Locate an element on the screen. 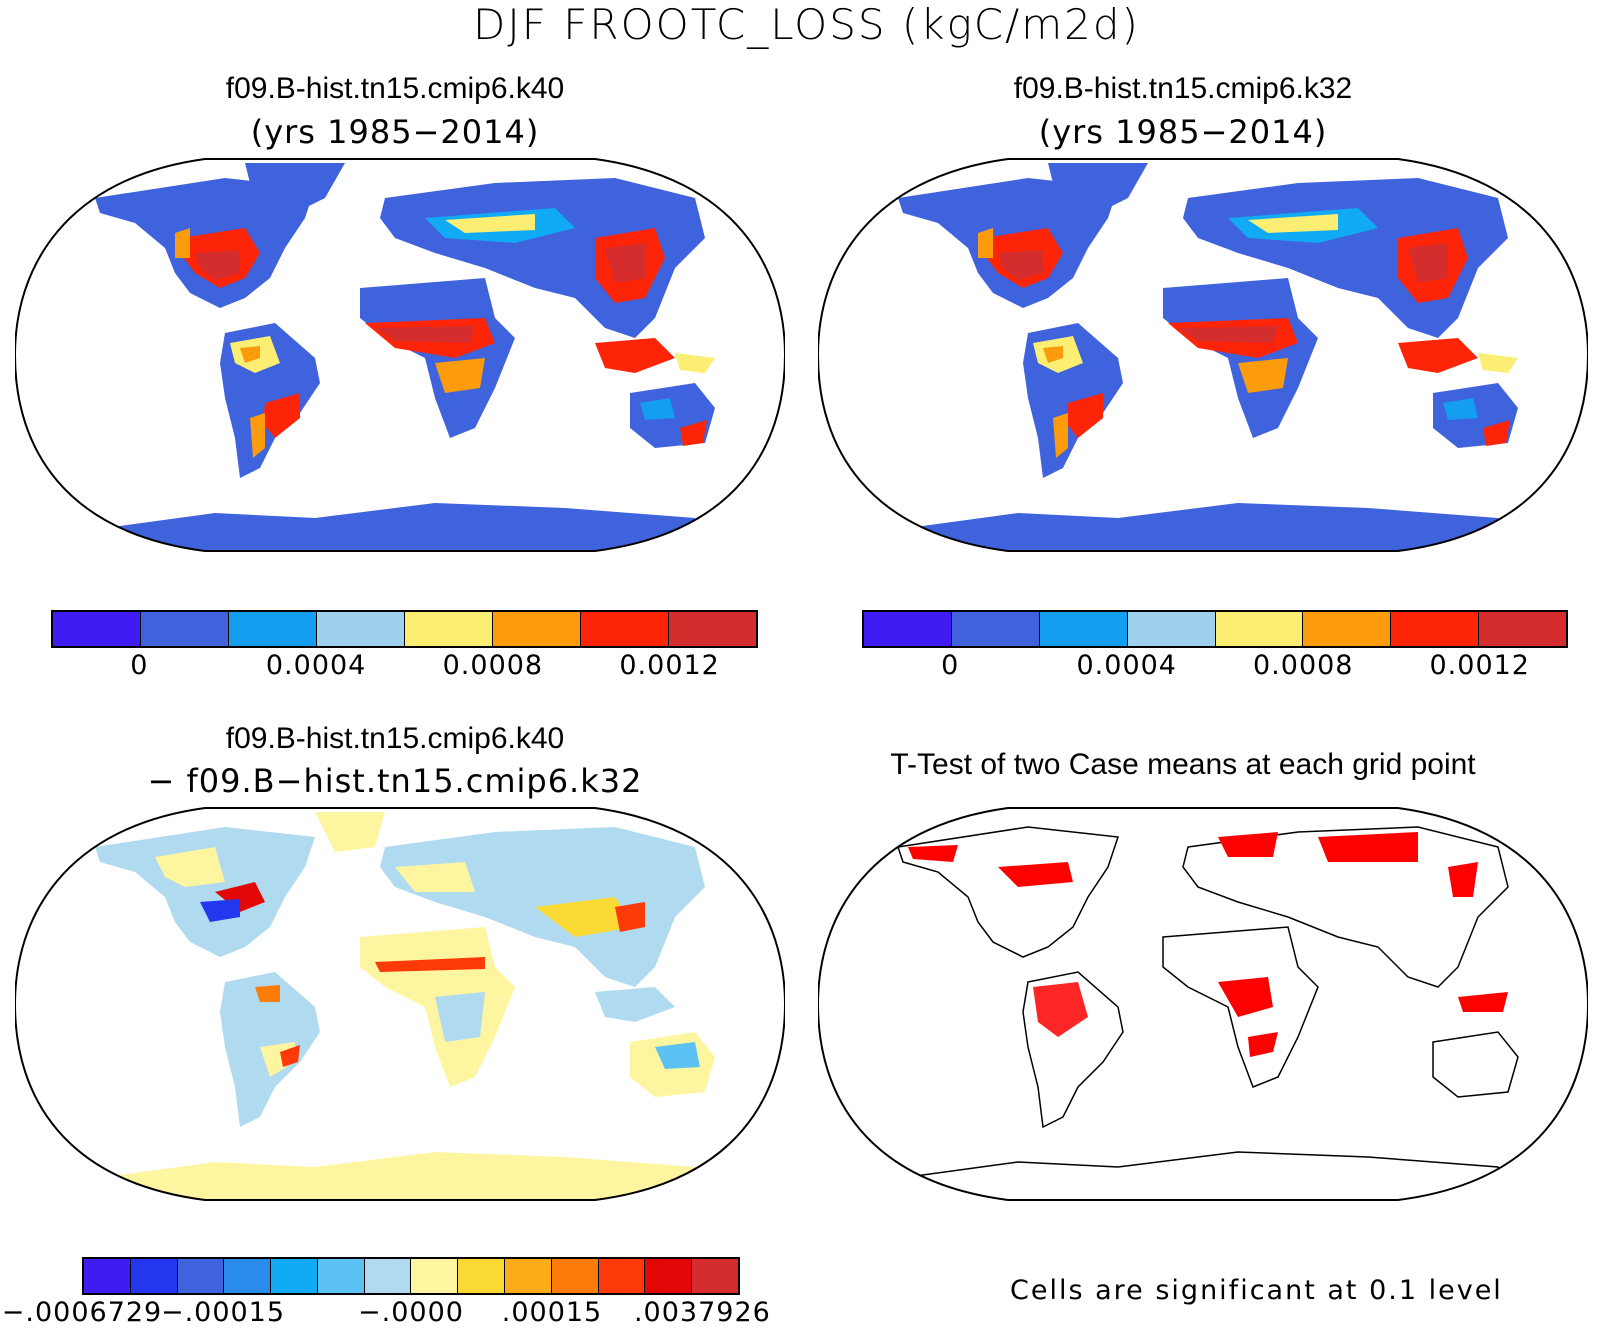  colorbar-tick-label: −.0000 is located at coordinates (411, 1312).